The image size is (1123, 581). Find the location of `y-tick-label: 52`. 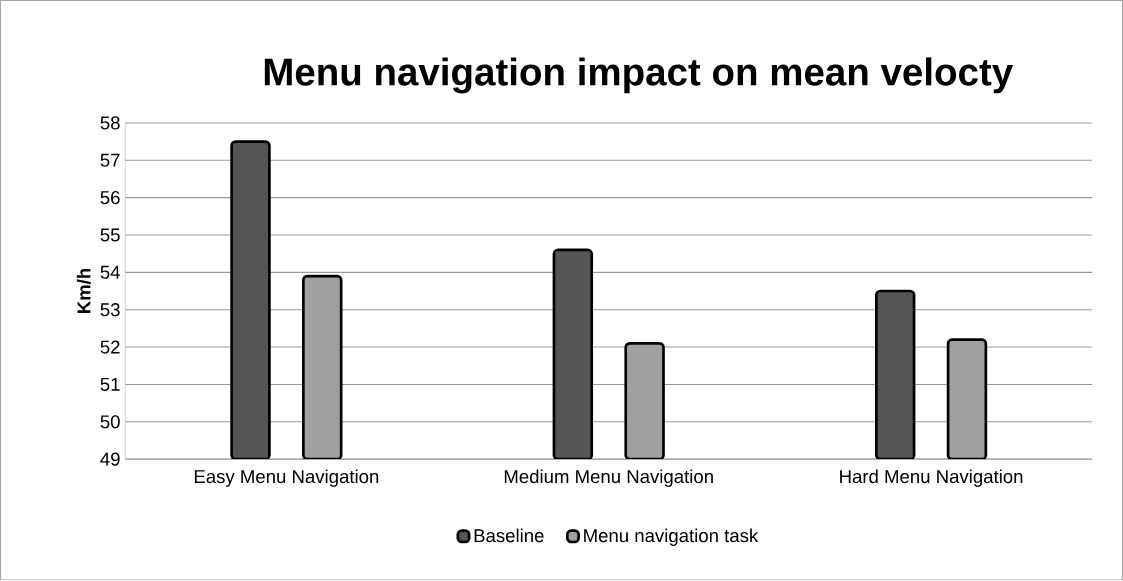

y-tick-label: 52 is located at coordinates (110, 347).